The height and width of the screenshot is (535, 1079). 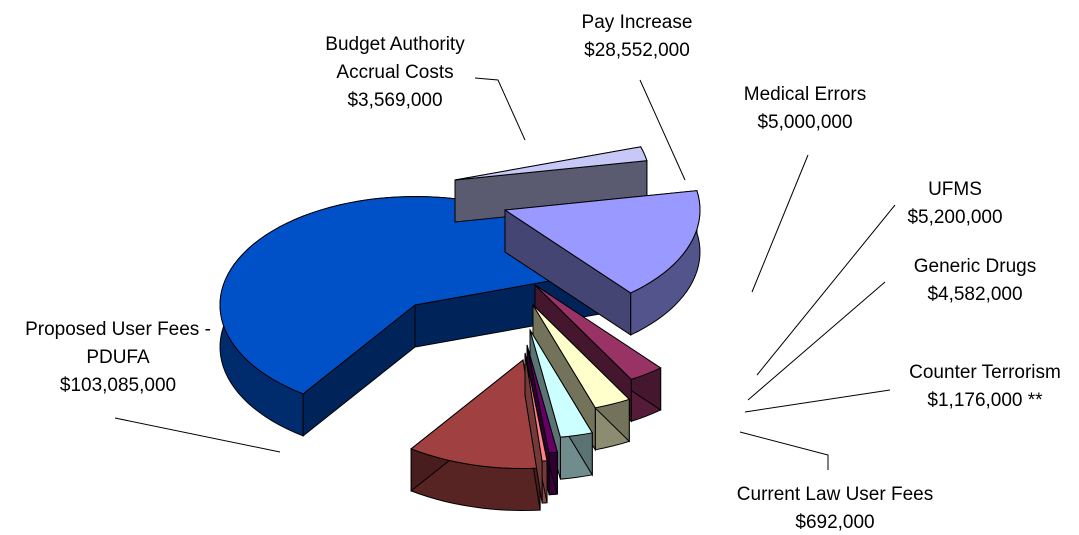 What do you see at coordinates (118, 329) in the screenshot?
I see `slice-label-line: Proposed User Fees -` at bounding box center [118, 329].